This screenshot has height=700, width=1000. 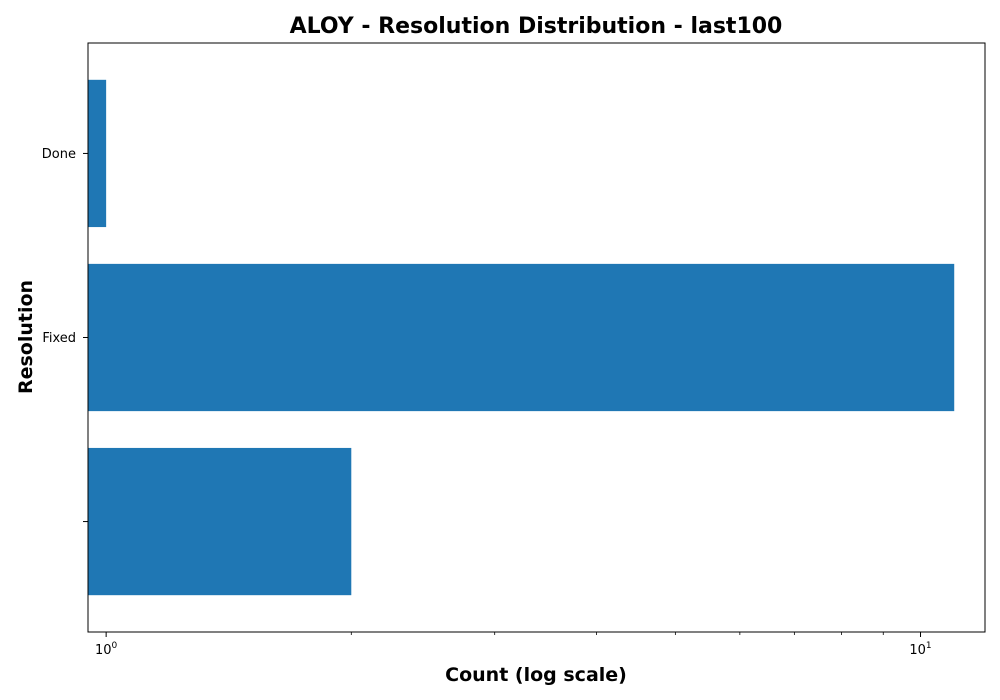 What do you see at coordinates (920, 649) in the screenshot?
I see `x-tick-label: 10¹` at bounding box center [920, 649].